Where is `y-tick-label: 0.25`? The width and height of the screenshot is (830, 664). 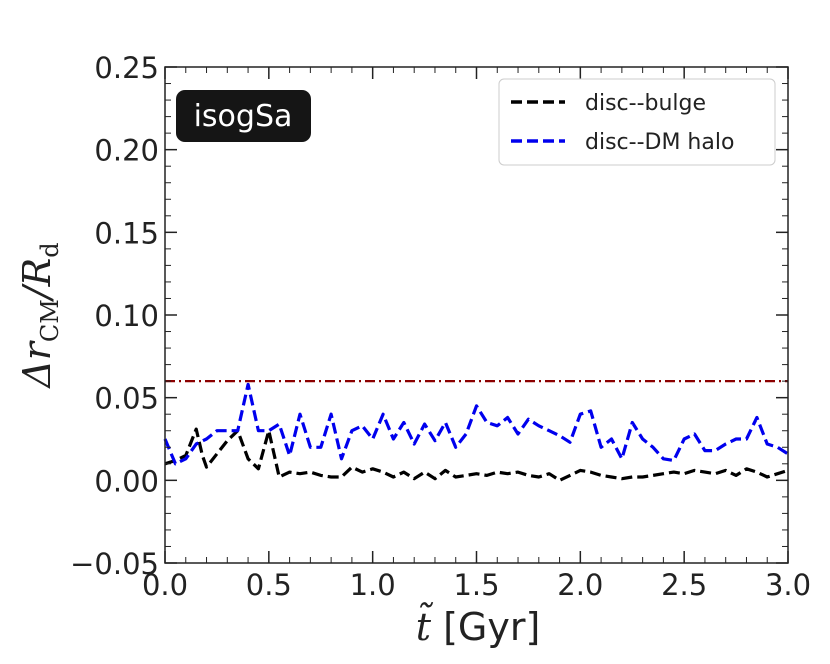 y-tick-label: 0.25 is located at coordinates (126, 68).